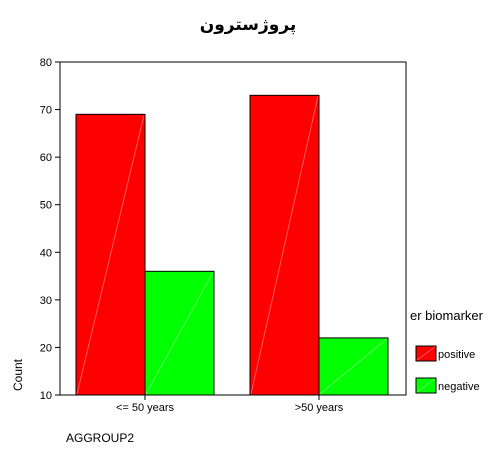  Describe the element at coordinates (50, 229) in the screenshot. I see `y-axis-ticks: 10 20 30 40 50 60 70 80` at that location.